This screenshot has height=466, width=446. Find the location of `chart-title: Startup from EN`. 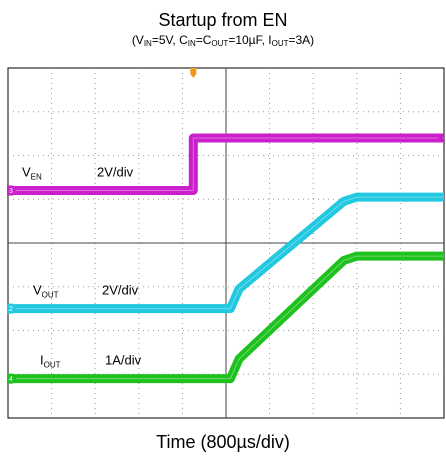

chart-title: Startup from EN is located at coordinates (223, 20).